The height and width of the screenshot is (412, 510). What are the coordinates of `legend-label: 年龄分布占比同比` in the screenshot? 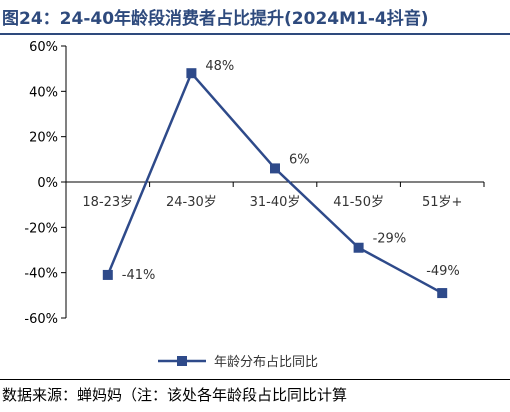 It's located at (266, 362).